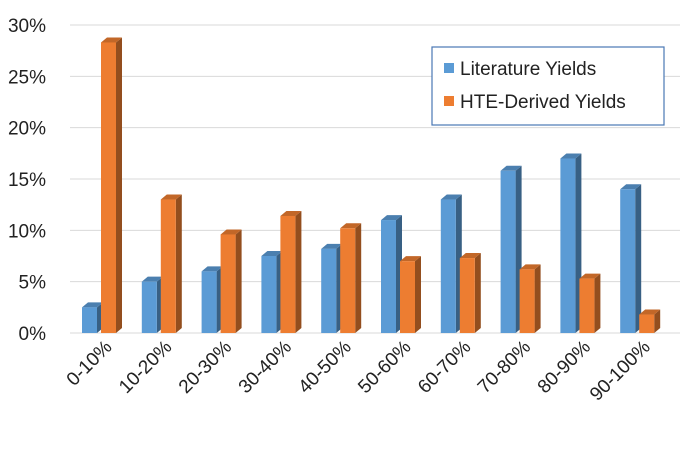  I want to click on legend-label: Literature Yields, so click(528, 69).